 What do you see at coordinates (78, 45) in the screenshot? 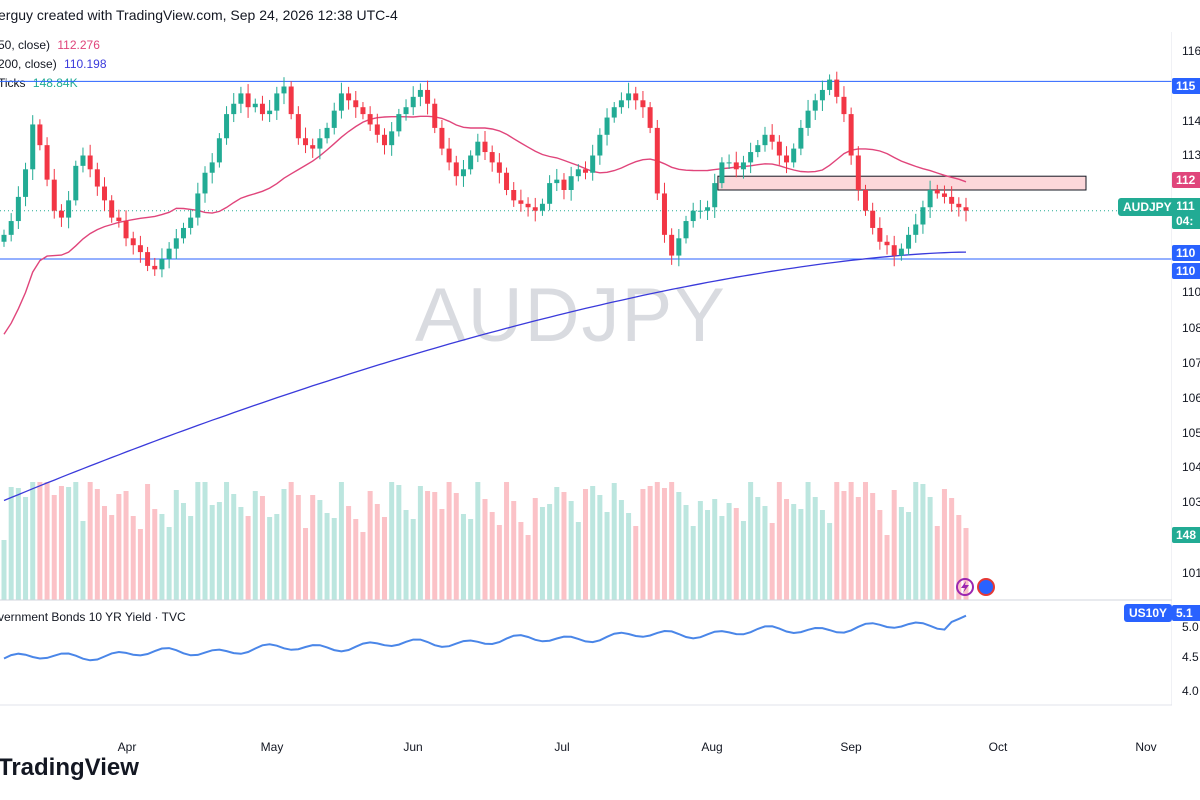
I see `legend-sma50-value: 112.276` at bounding box center [78, 45].